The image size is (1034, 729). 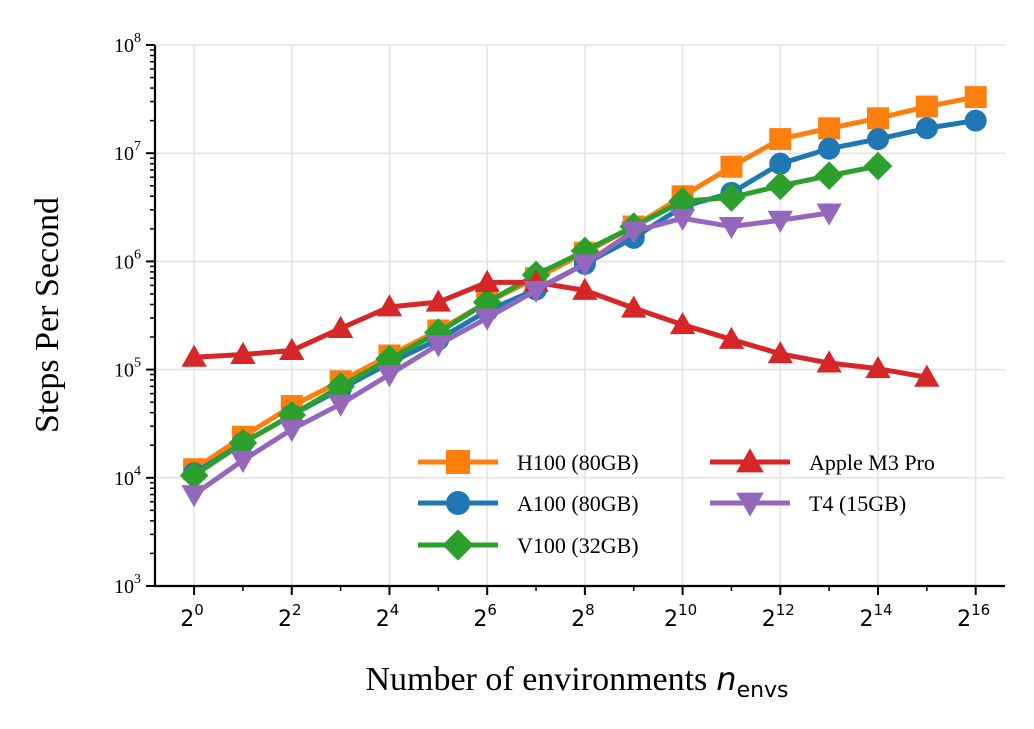 I want to click on legend-entry: T4 (15GB), so click(x=808, y=504).